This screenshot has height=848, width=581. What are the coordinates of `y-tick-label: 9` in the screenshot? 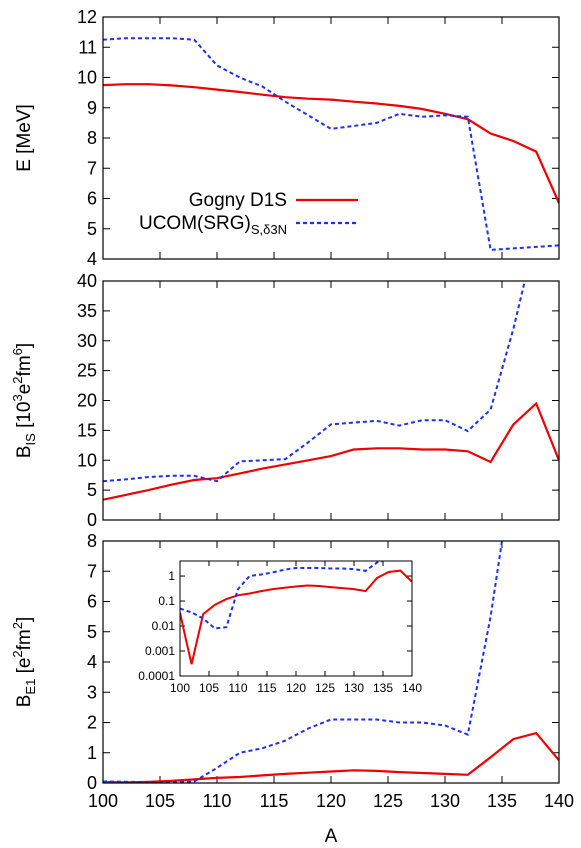 It's located at (92, 108).